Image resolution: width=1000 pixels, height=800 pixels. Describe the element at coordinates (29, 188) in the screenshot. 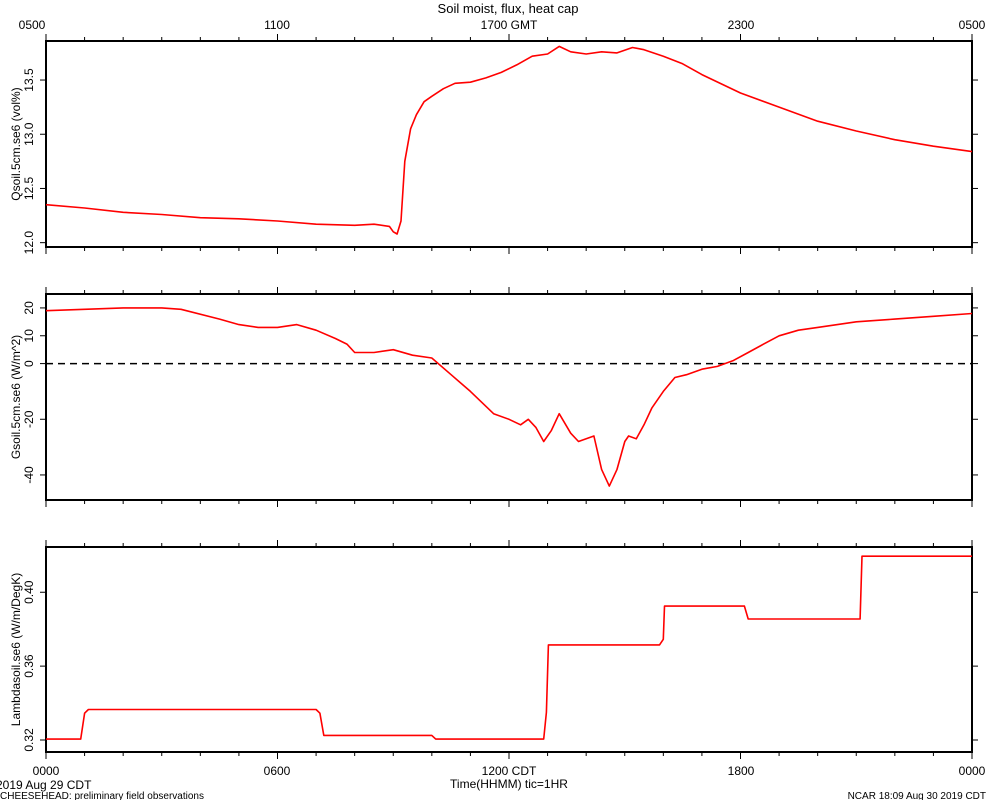

I see `y-tick-label: 12.5` at that location.